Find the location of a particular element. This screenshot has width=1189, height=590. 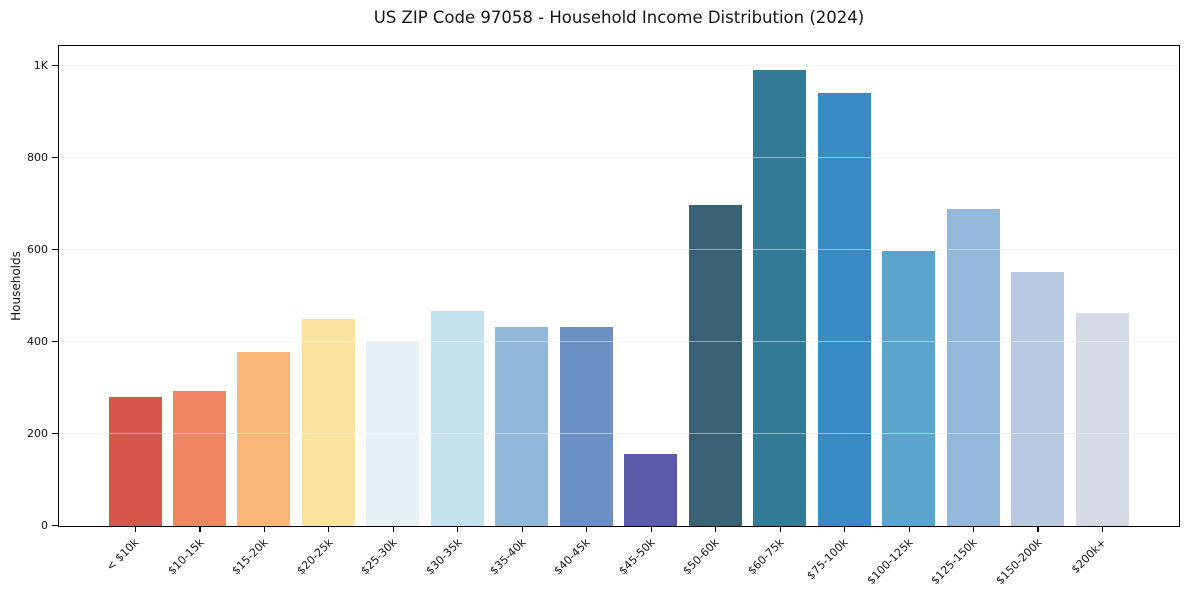

x-tick-label: $60-75k is located at coordinates (766, 557).